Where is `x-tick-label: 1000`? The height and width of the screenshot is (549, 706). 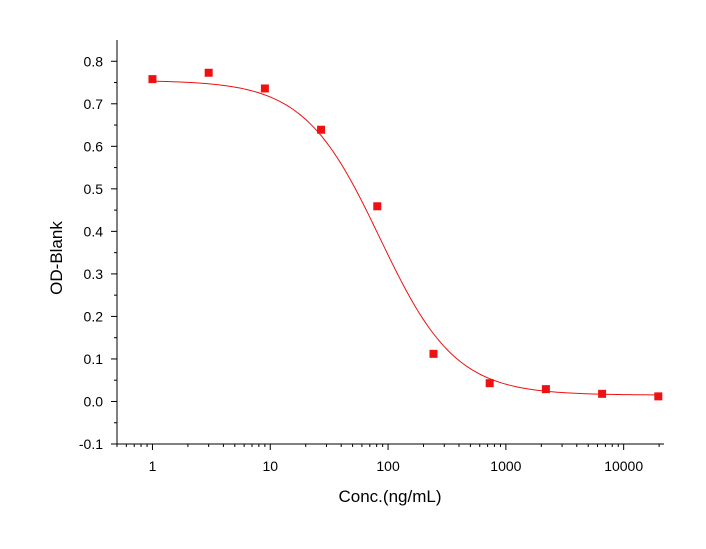
x-tick-label: 1000 is located at coordinates (505, 466).